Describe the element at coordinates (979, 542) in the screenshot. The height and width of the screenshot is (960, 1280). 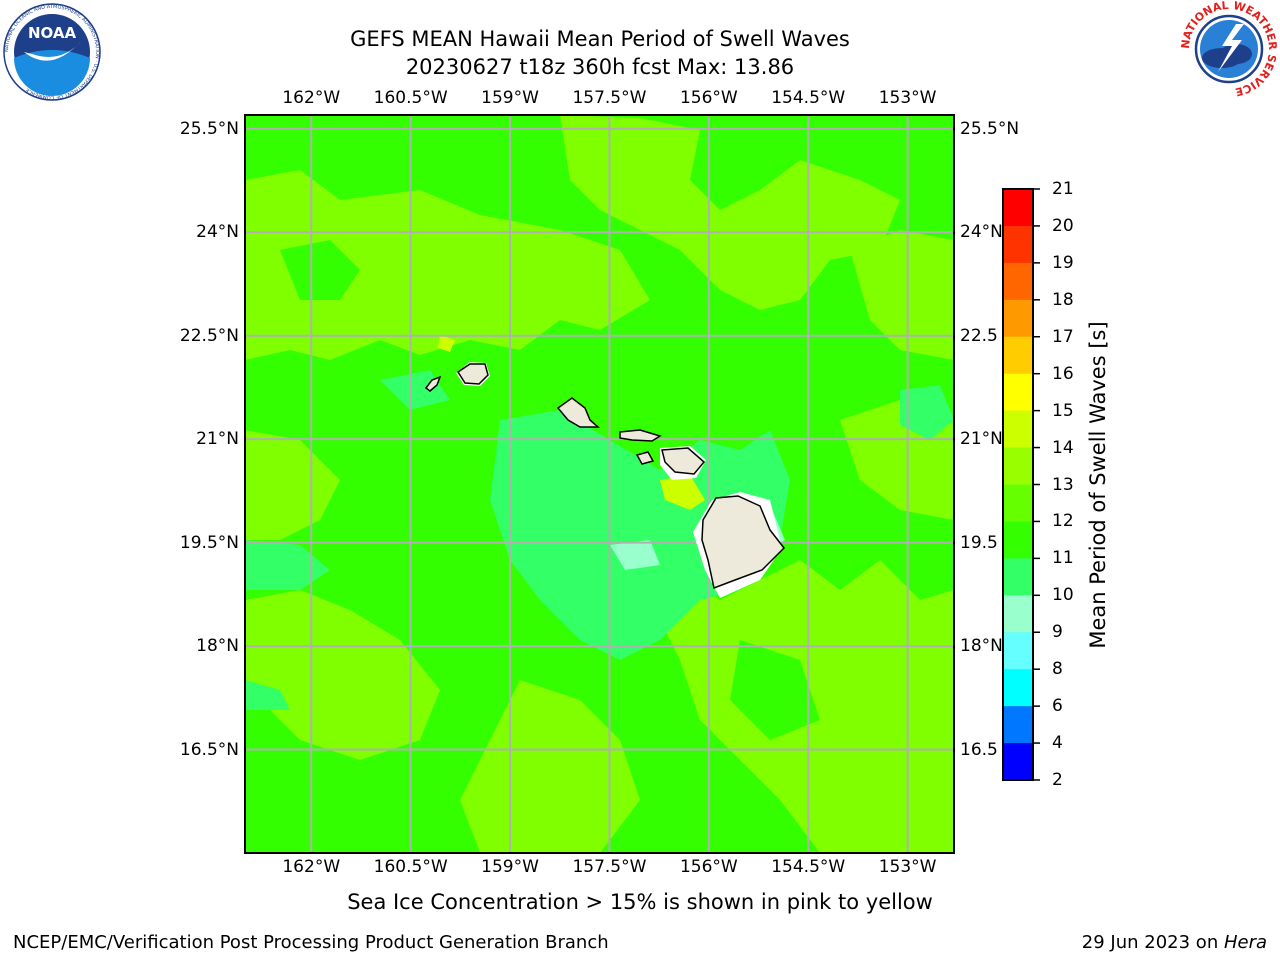
I see `lat-tick-label: 19.5` at that location.